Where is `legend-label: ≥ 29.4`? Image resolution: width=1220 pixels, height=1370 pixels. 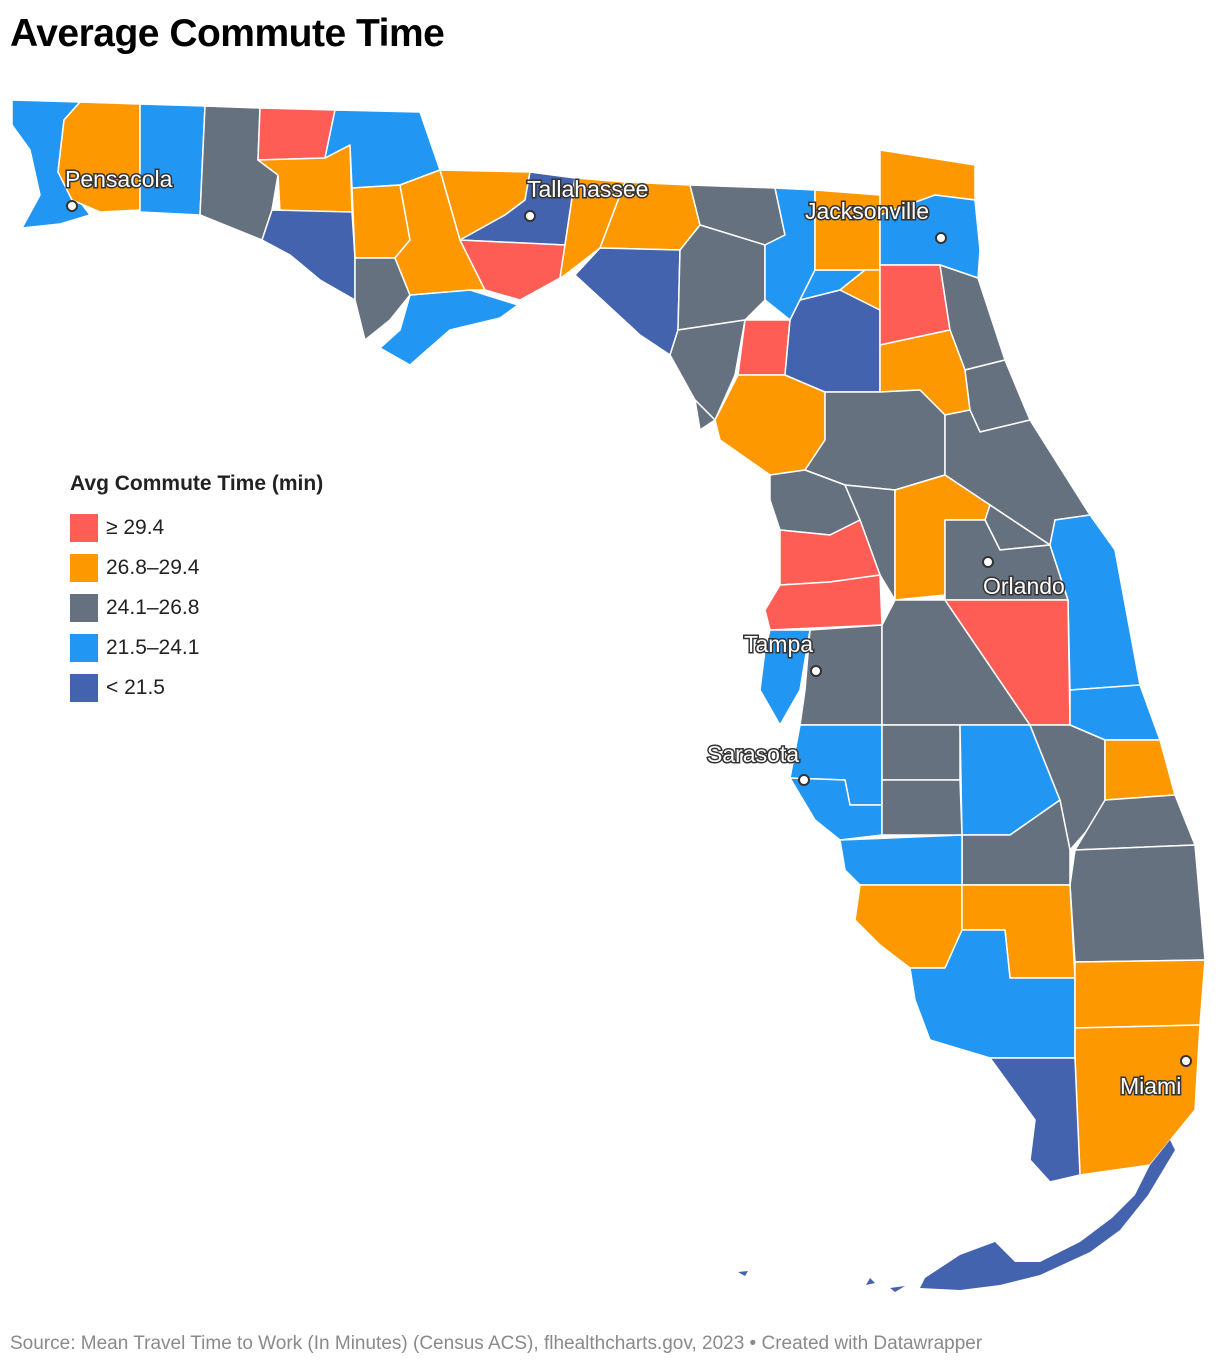
legend-label: ≥ 29.4 is located at coordinates (135, 527).